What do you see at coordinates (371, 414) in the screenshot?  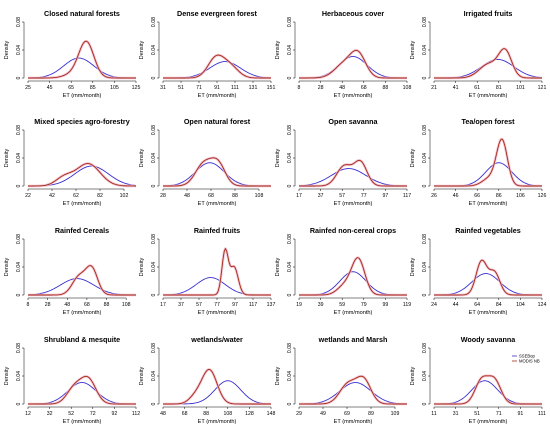 I see `x-tick-label: 89` at bounding box center [371, 414].